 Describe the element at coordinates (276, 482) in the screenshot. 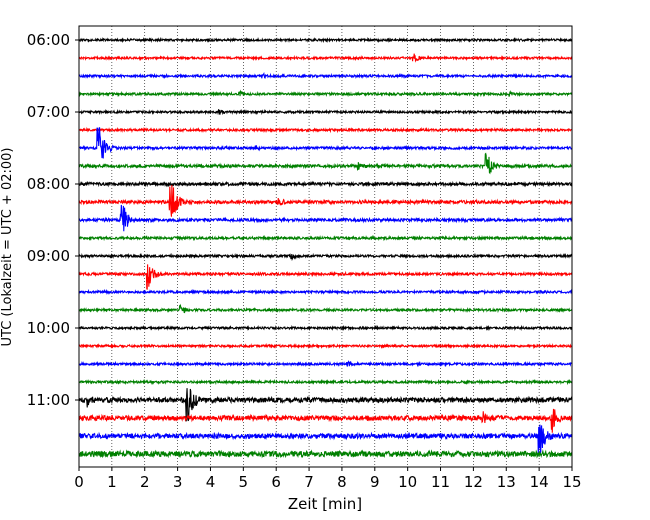

I see `x-tick-label: 6` at that location.